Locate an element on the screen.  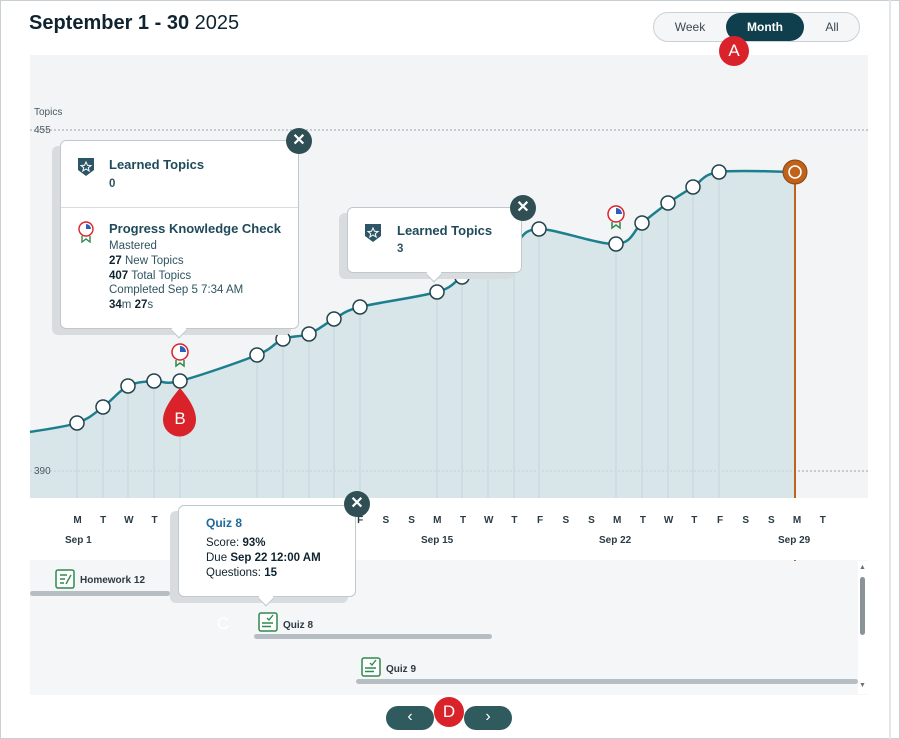
today-point is located at coordinates (795, 172).